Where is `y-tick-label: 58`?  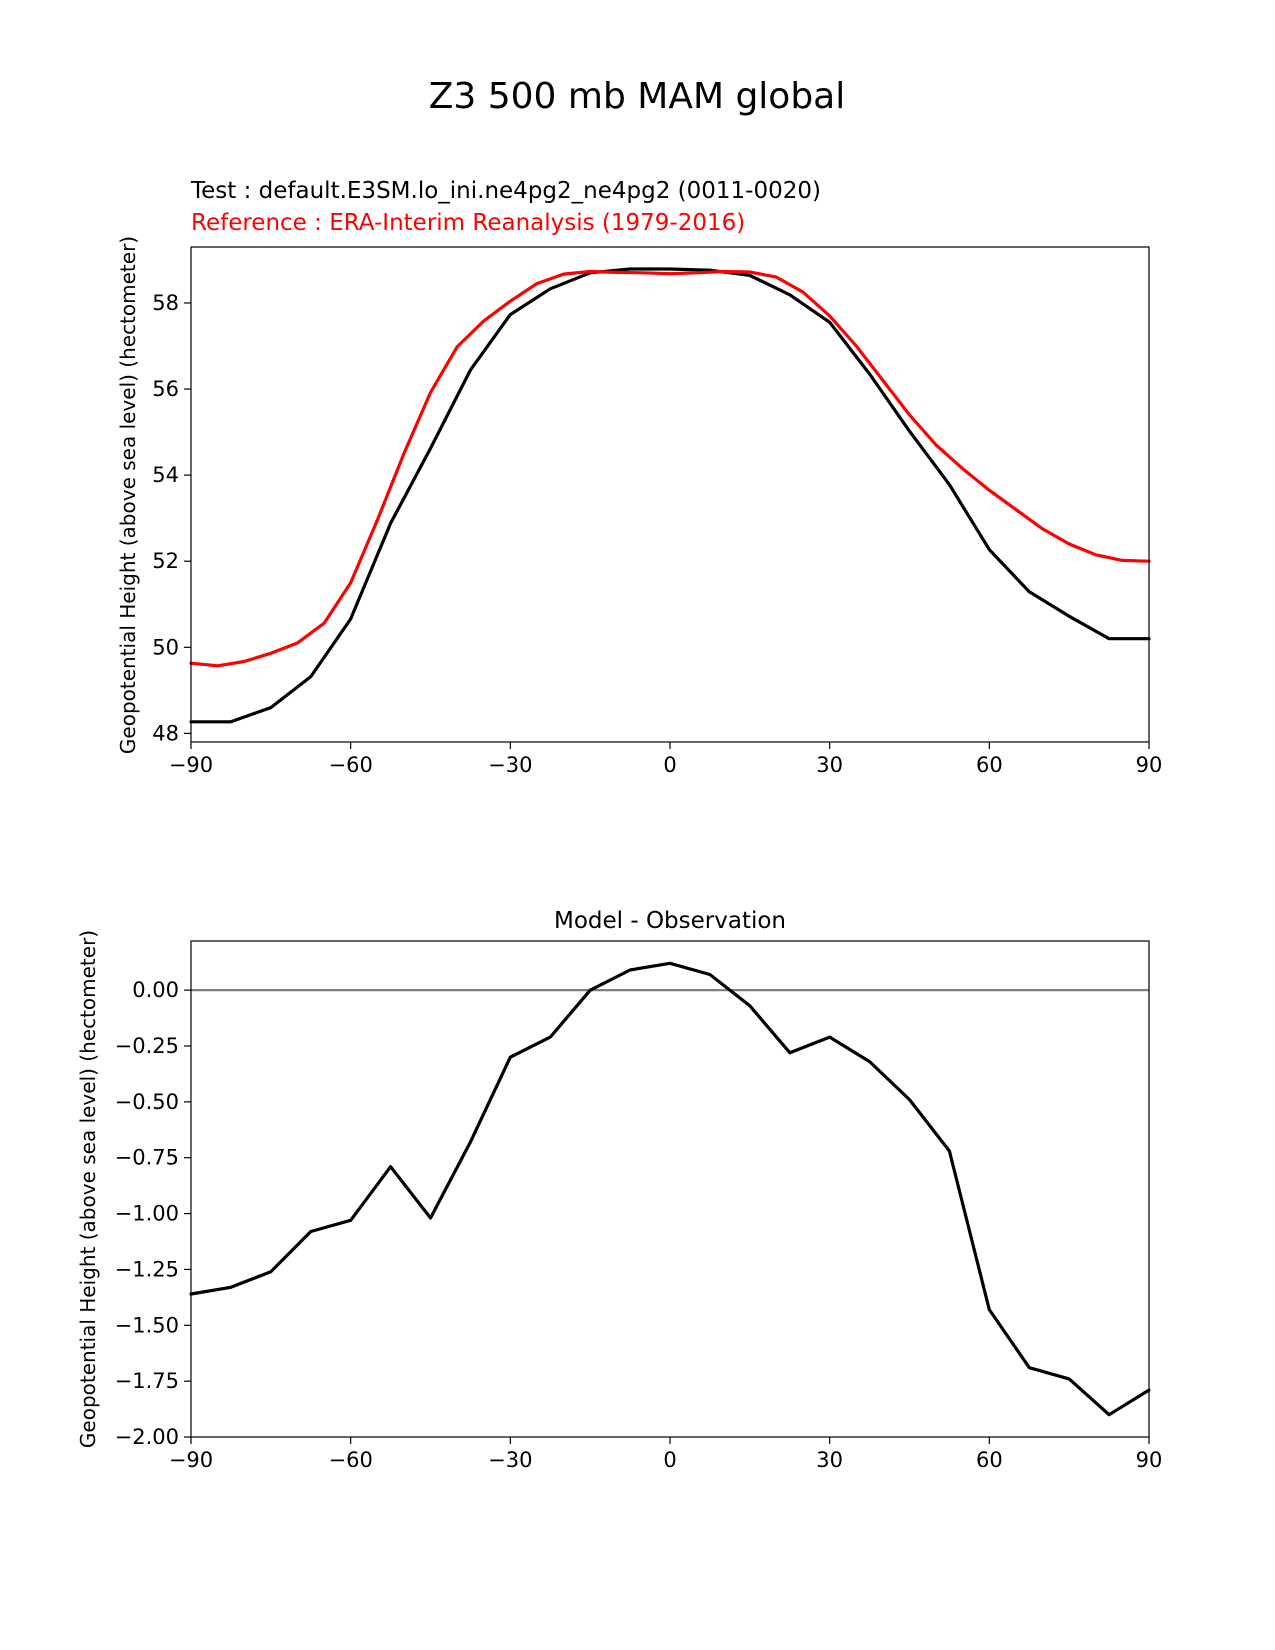
y-tick-label: 58 is located at coordinates (165, 303).